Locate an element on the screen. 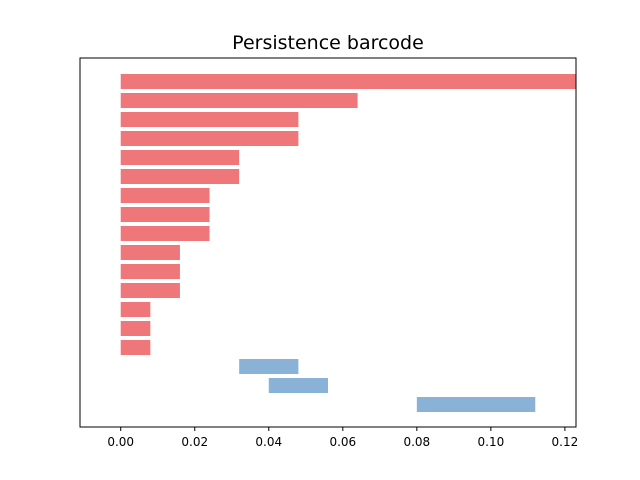 The height and width of the screenshot is (480, 640). x-axis-ticks: 0.00 0.02 0.04 0.06 0.08 0.10 0.12 is located at coordinates (342, 438).